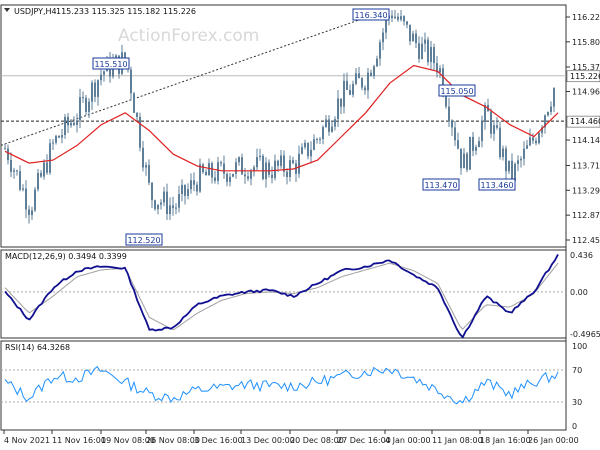 This screenshot has height=450, width=600. Describe the element at coordinates (496, 185) in the screenshot. I see `price-annotation-label: 113.460` at that location.